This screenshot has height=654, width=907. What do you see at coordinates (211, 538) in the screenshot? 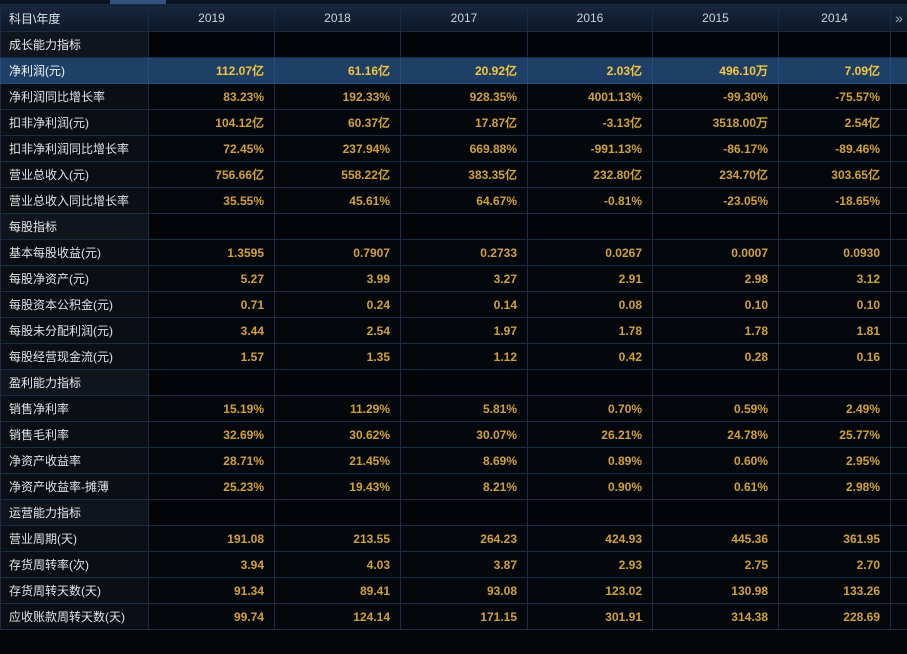
I see `value-cell: 191.08` at bounding box center [211, 538].